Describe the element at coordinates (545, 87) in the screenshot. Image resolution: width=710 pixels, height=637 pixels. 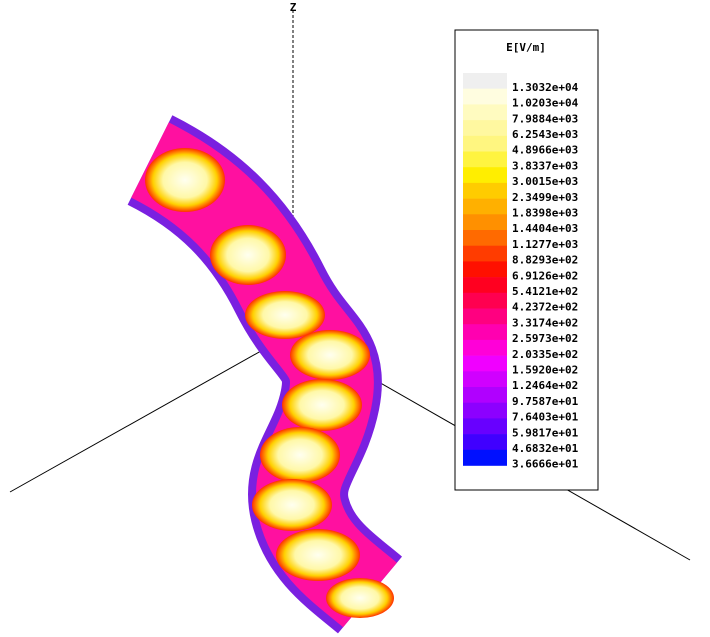
I see `legend-label: 1.3032e+04` at that location.